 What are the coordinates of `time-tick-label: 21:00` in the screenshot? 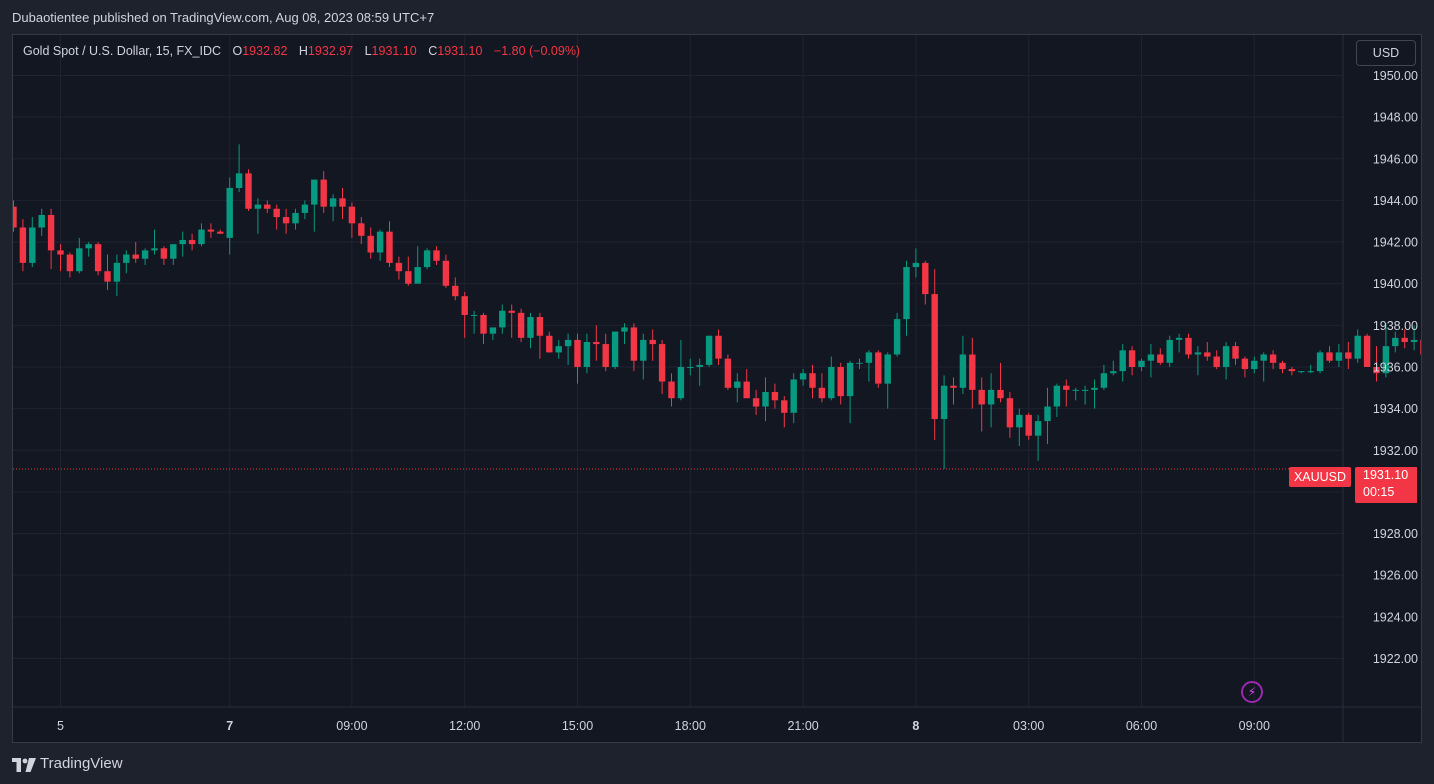 It's located at (802, 726).